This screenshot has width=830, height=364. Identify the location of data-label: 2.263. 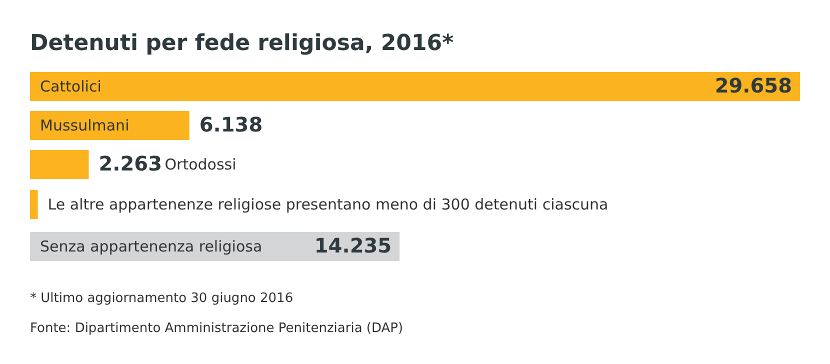
(130, 164).